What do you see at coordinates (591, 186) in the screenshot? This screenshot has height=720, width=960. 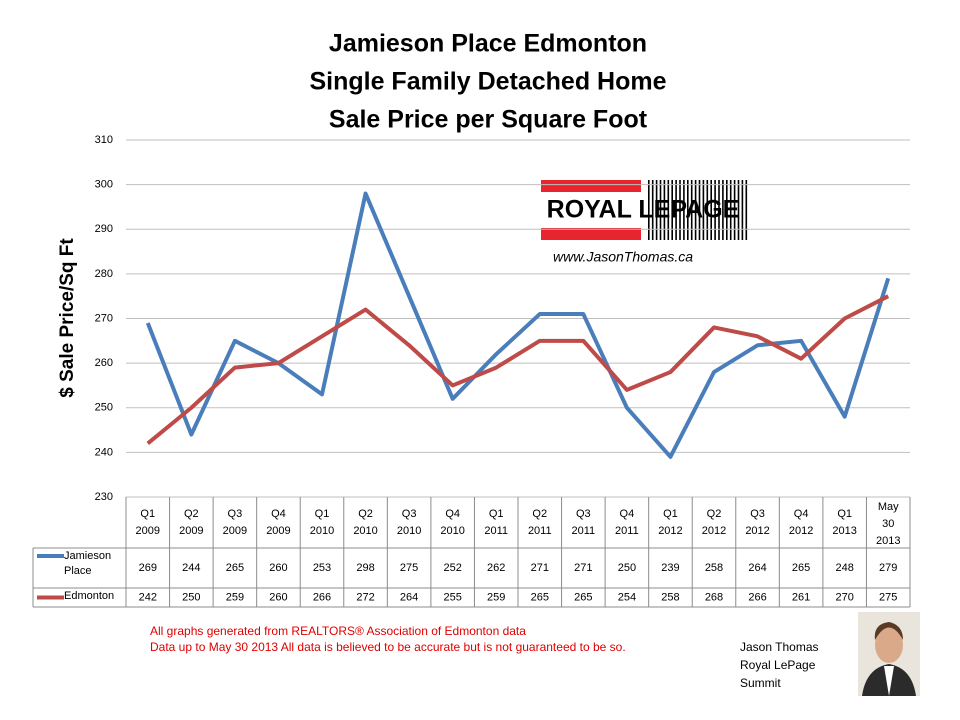 I see `logo-bar` at bounding box center [591, 186].